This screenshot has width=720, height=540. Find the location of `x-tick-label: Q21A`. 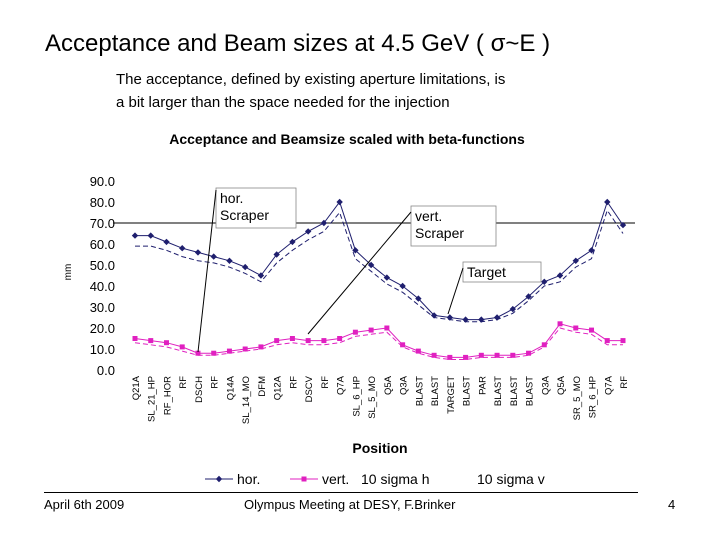

x-tick-label: Q21A is located at coordinates (136, 387).